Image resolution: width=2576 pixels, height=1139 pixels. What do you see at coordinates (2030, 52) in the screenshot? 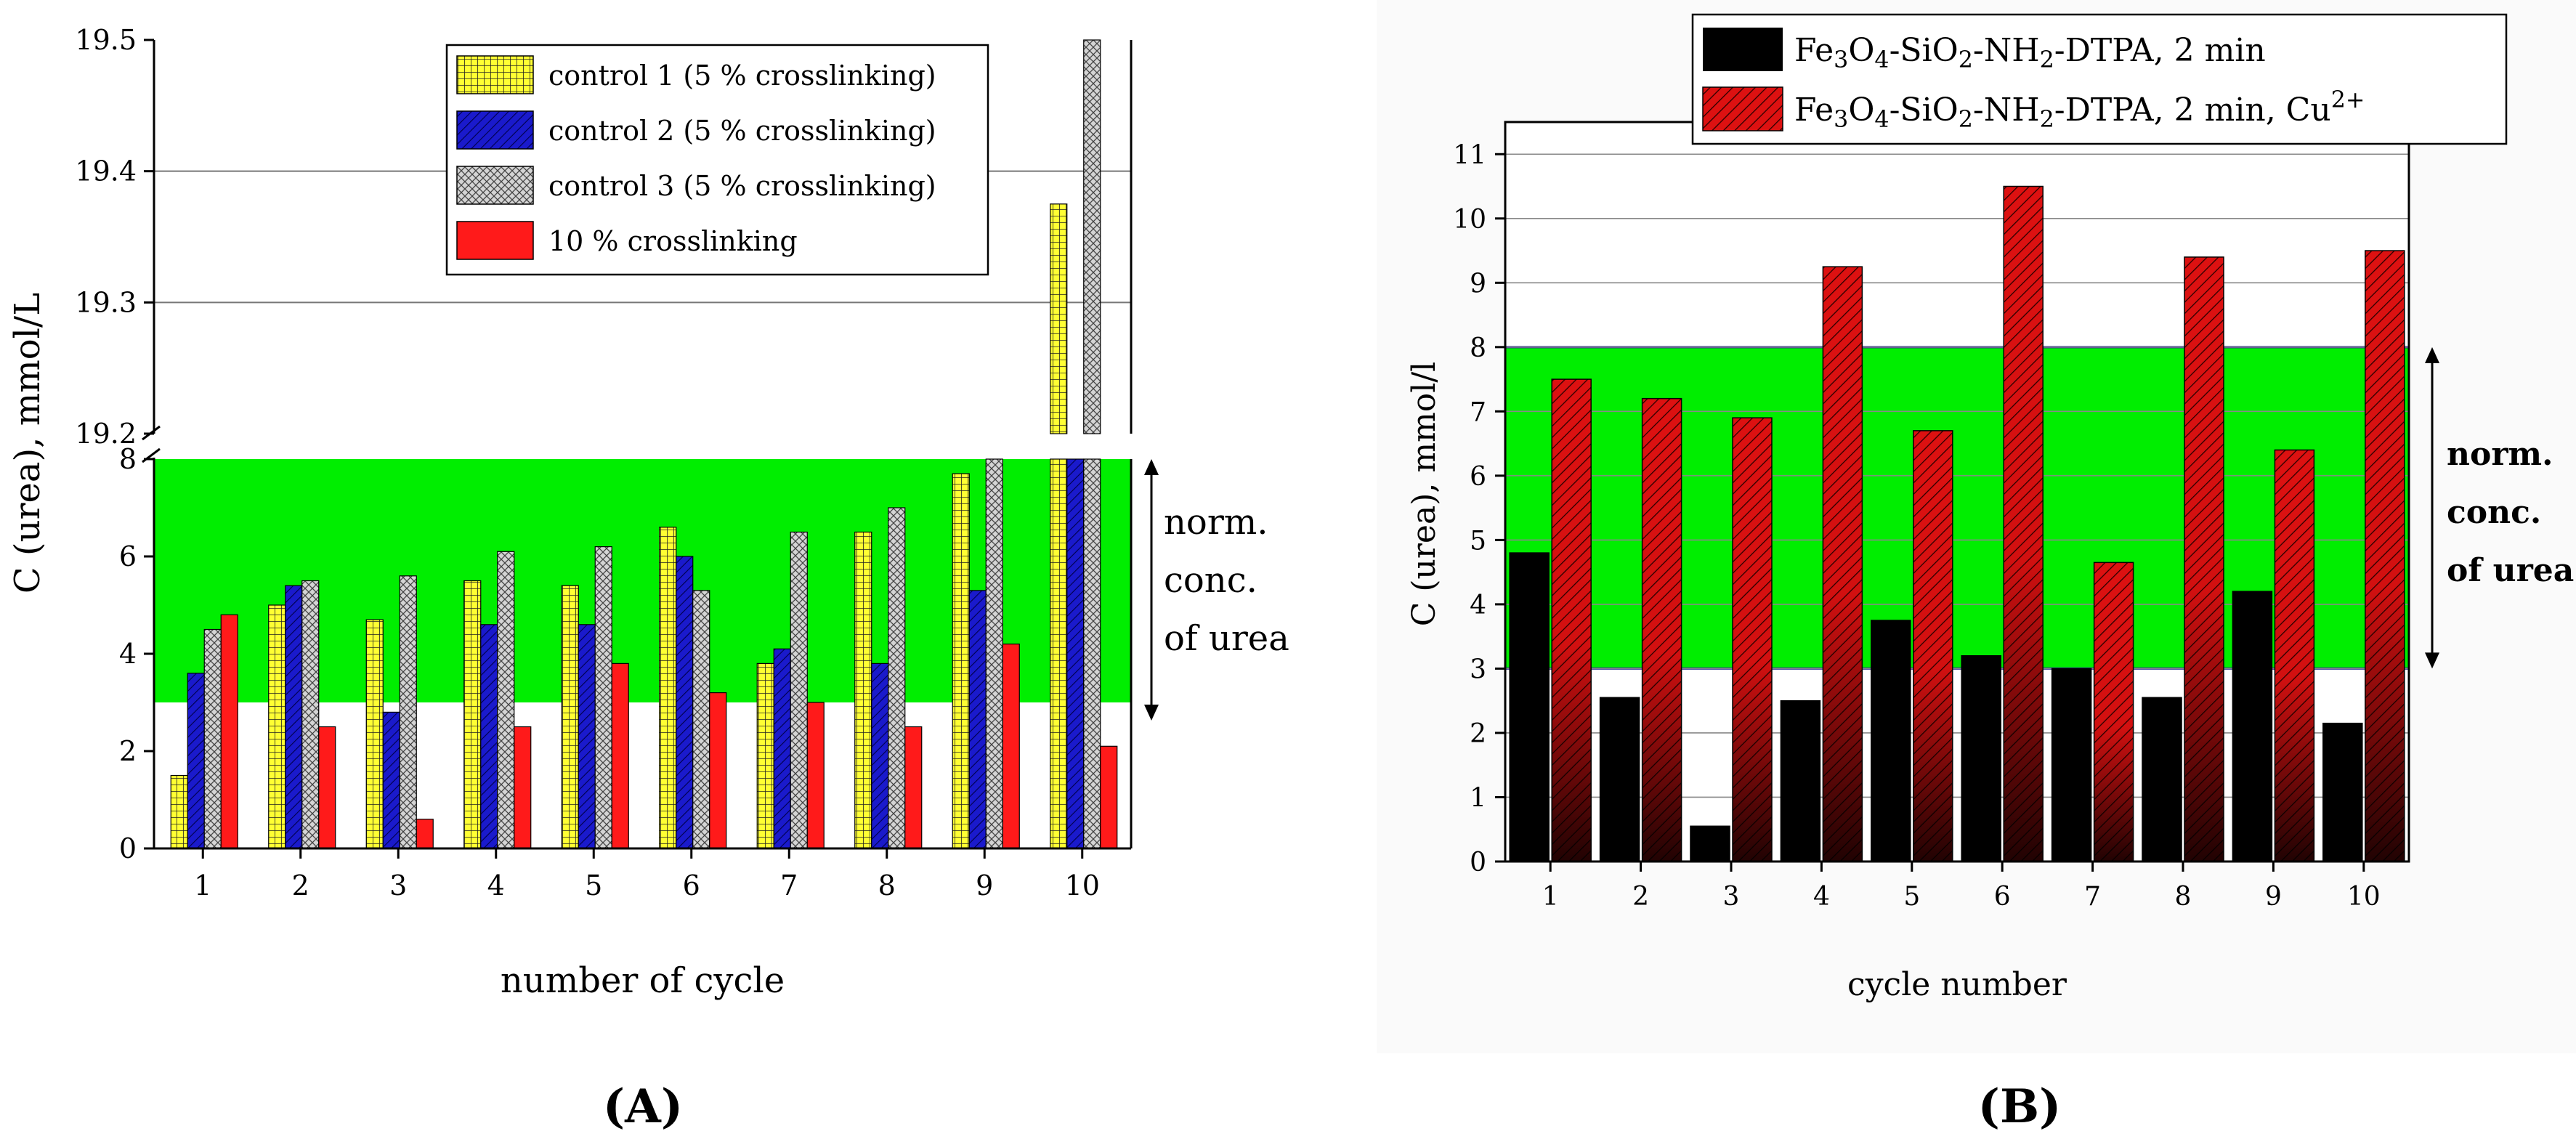
I see `legend-label: Fe3​O4​-SiO2​-NH2​-DTPA, 2 min` at bounding box center [2030, 52].